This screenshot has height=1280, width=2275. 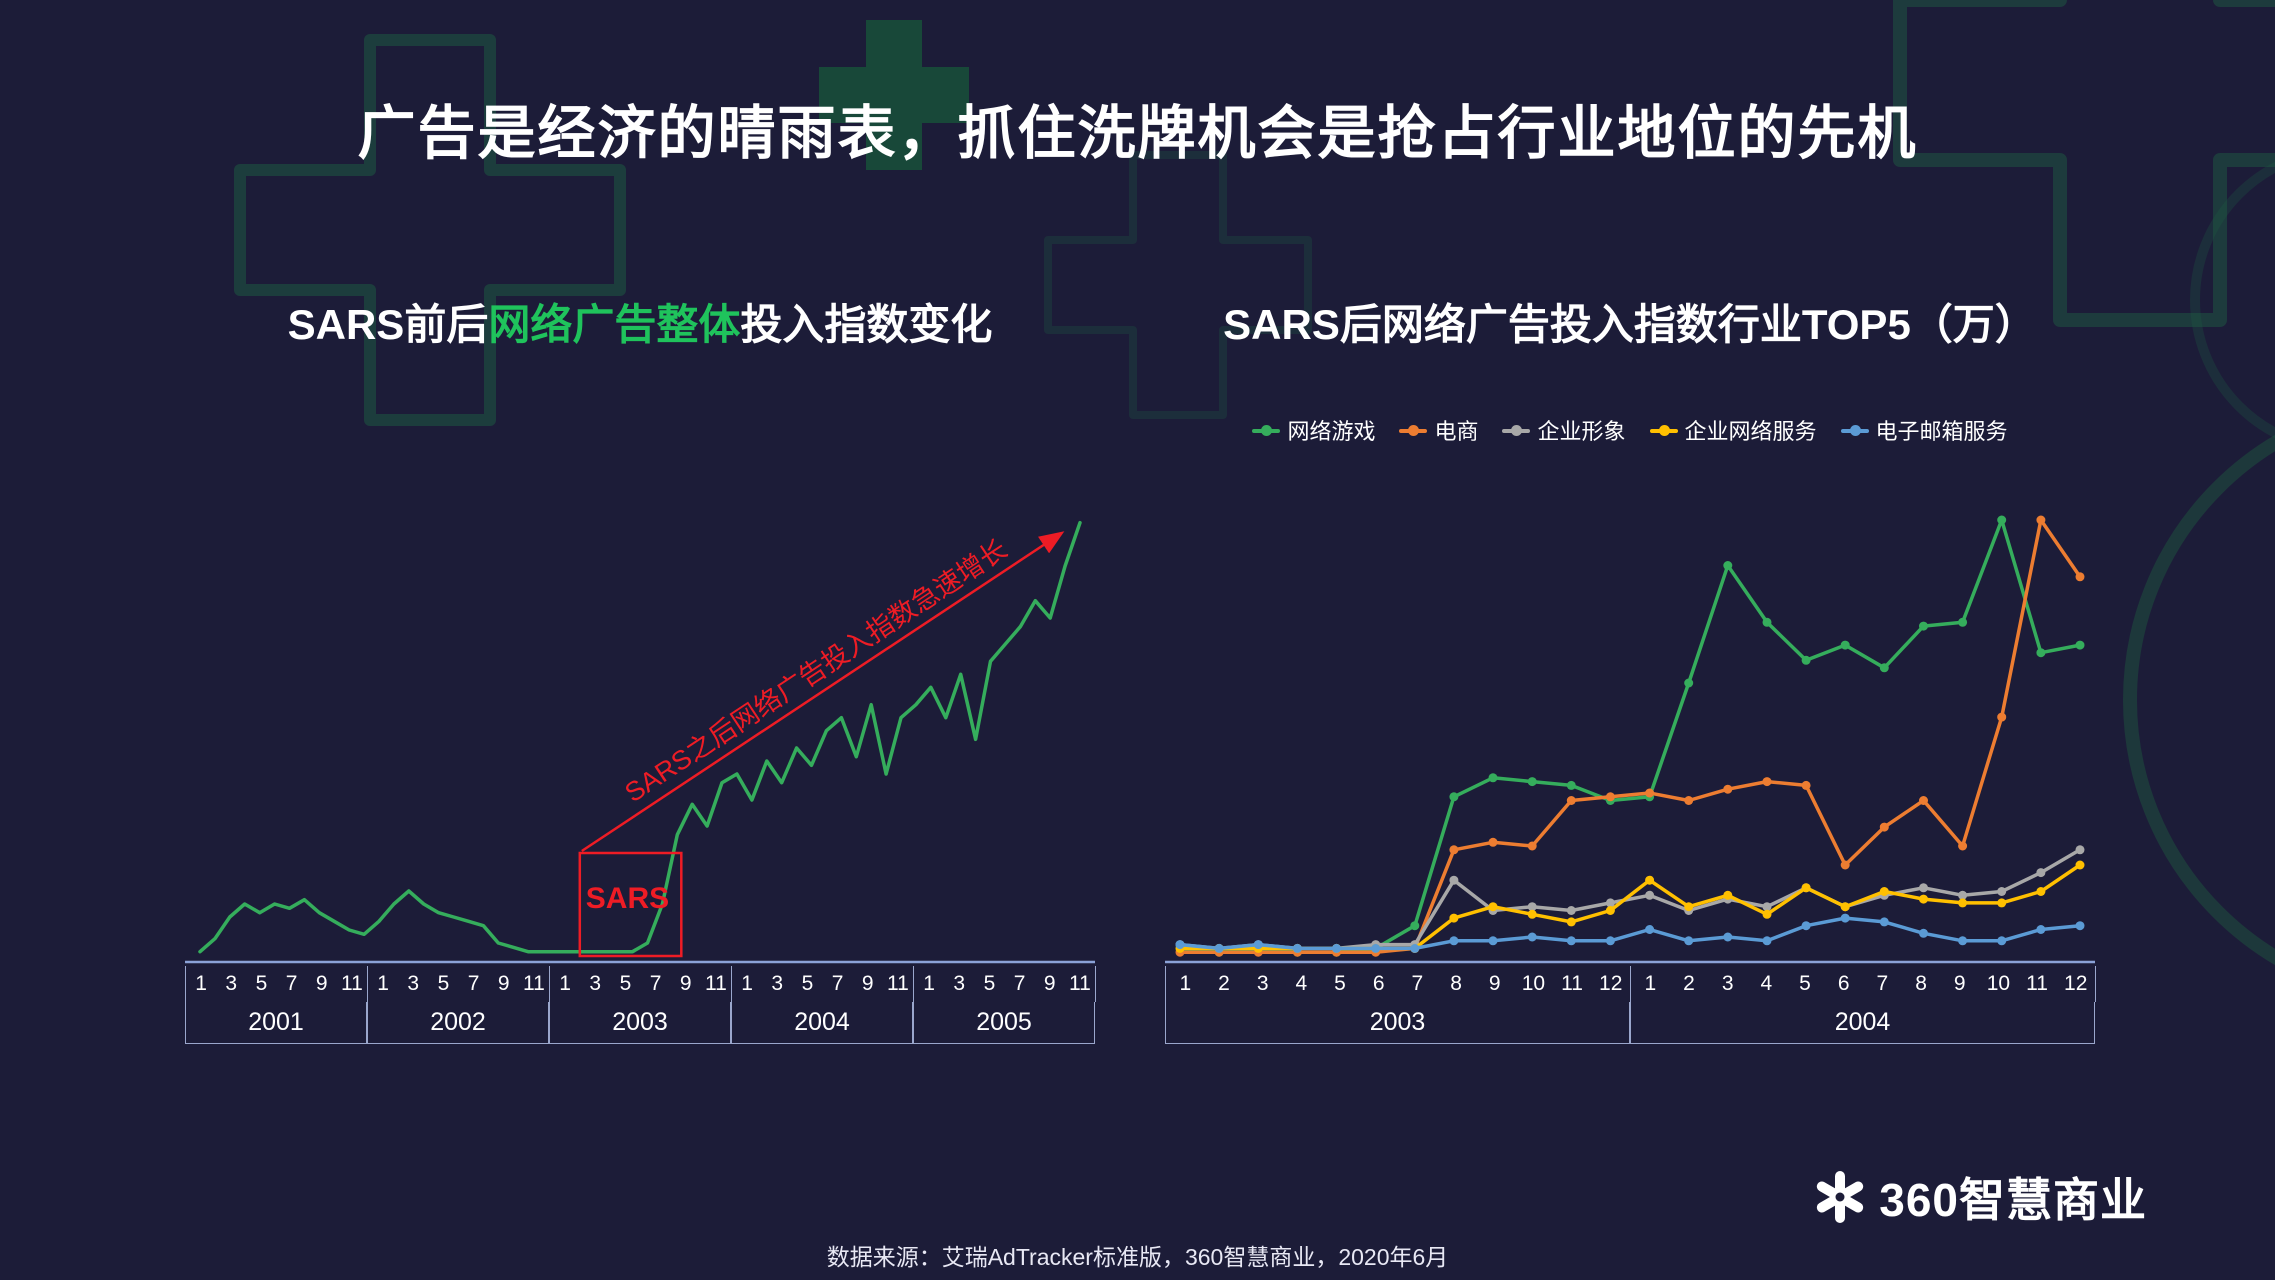 I want to click on sars-growth-label: SARS之后网络广告投入指数急速增长, so click(x=815, y=671).